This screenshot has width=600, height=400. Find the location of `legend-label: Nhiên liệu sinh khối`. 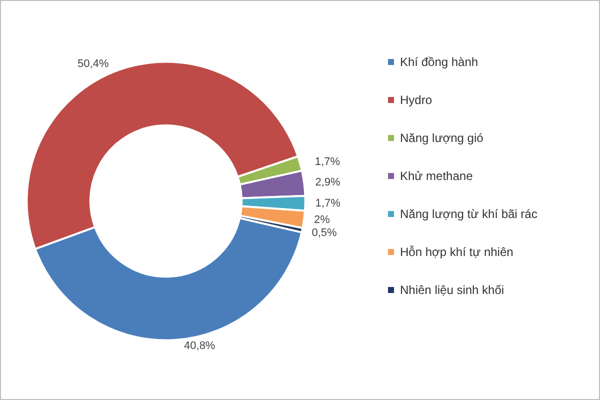

legend-label: Nhiên liệu sinh khối is located at coordinates (452, 290).